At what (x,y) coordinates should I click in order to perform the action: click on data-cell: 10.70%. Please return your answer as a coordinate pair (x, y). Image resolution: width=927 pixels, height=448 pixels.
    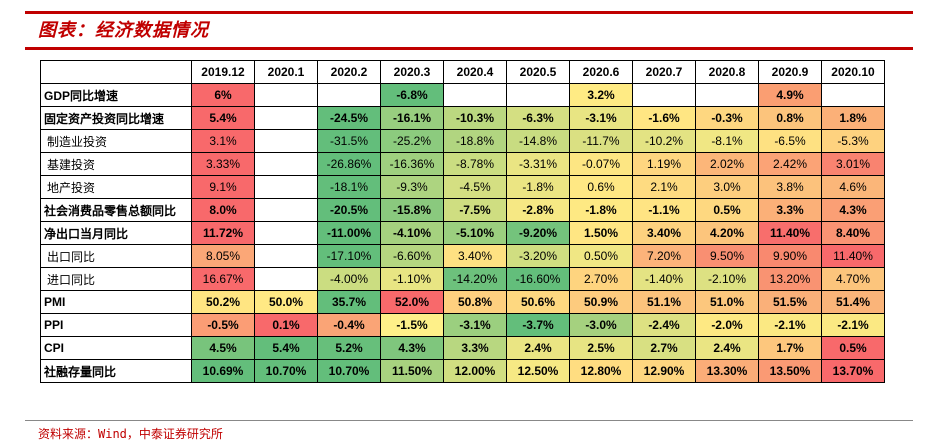
    Looking at the image, I should click on (349, 371).